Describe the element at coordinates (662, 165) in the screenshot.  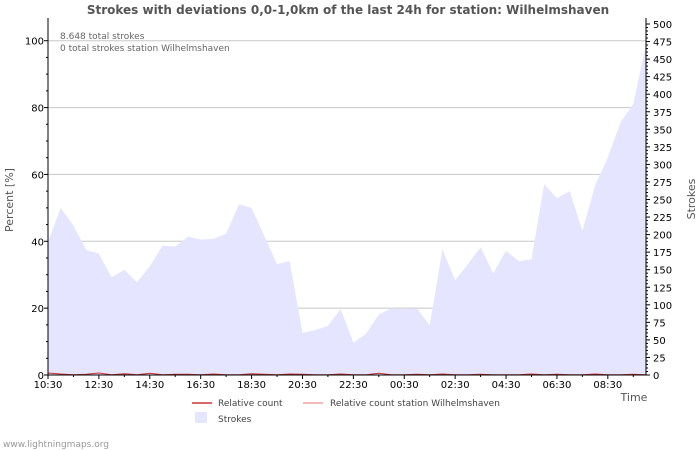
I see `right-tick-label: 300` at that location.